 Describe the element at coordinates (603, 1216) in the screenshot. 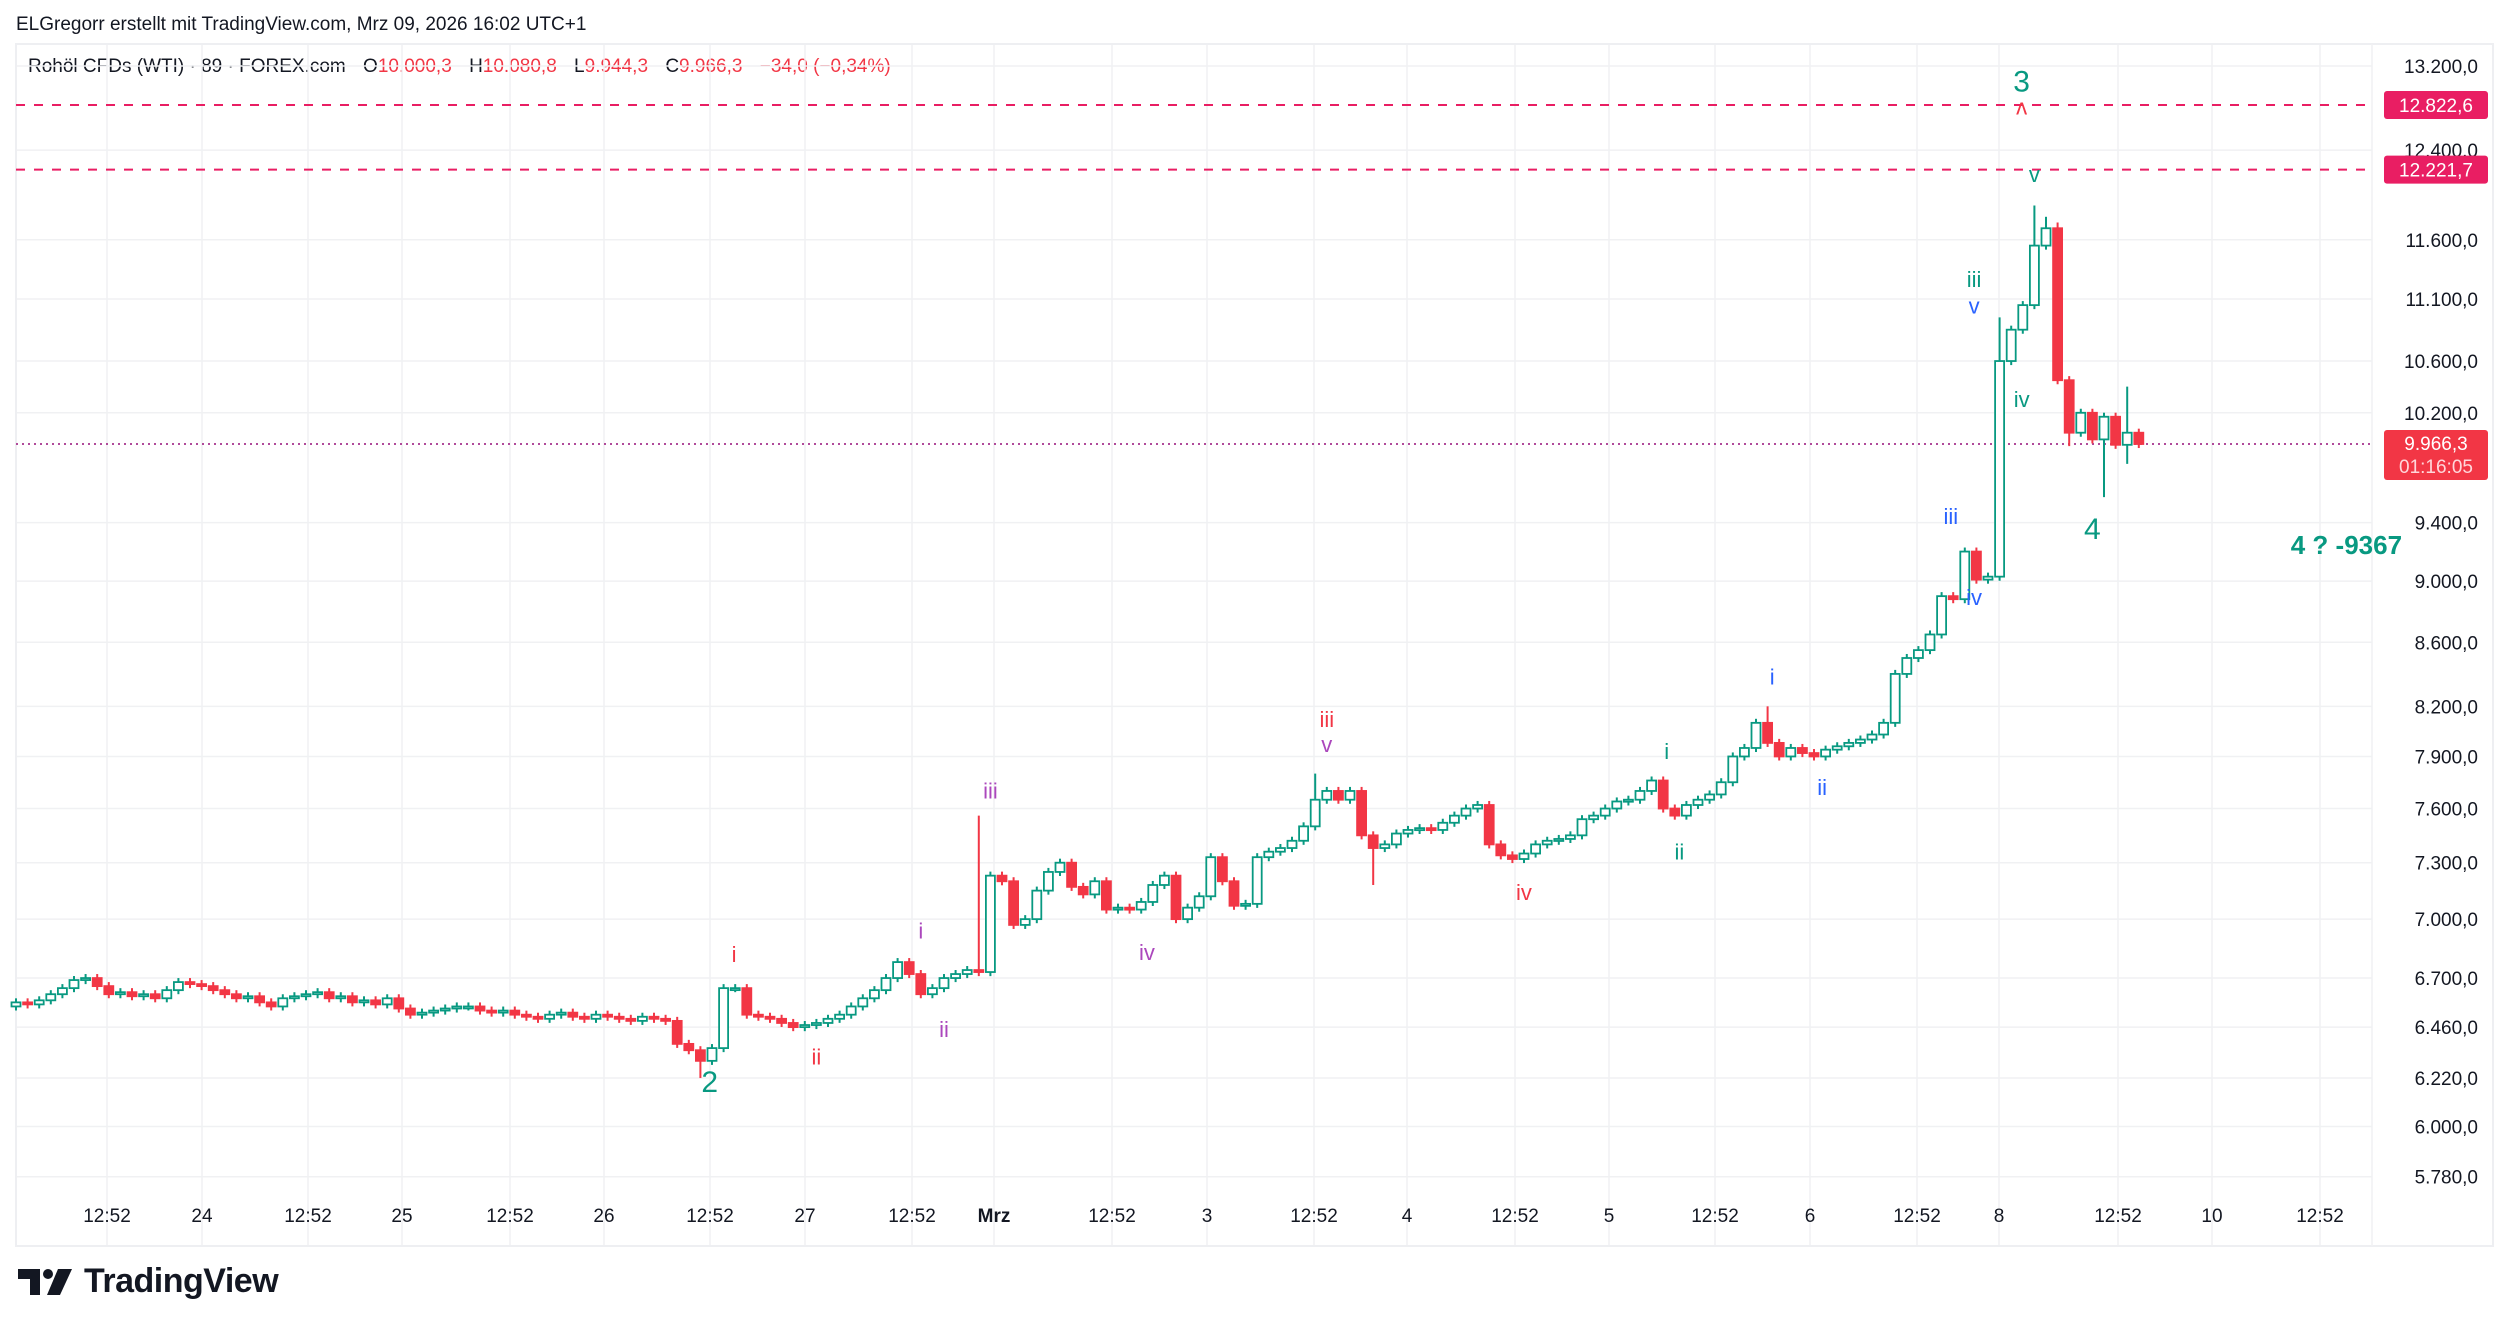

I see `time-tick-label: 26` at that location.